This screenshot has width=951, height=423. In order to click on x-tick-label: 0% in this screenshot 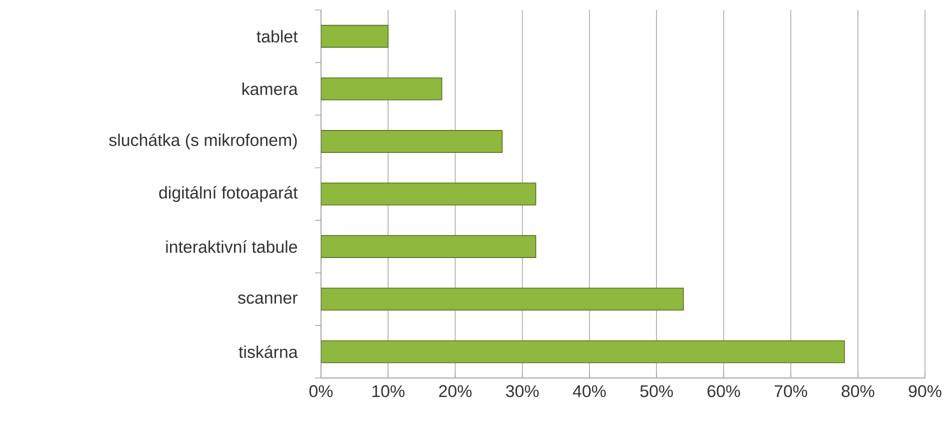, I will do `click(321, 391)`.